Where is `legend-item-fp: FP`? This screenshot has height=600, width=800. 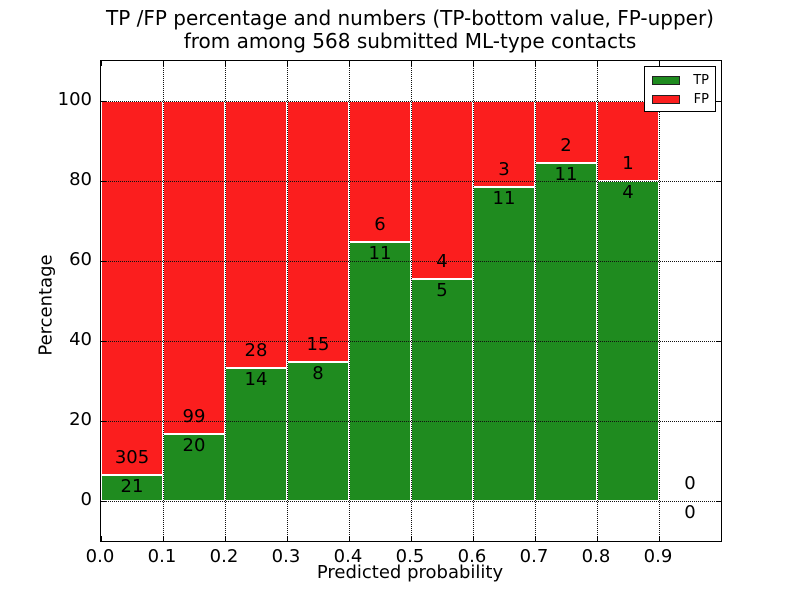 legend-item-fp: FP is located at coordinates (680, 99).